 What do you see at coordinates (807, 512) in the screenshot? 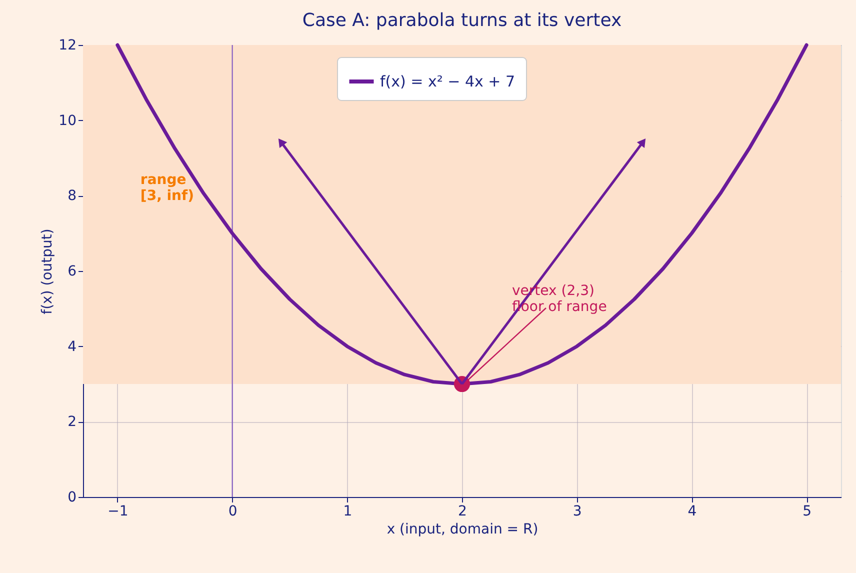
I see `x-tick-label: 5` at bounding box center [807, 512].